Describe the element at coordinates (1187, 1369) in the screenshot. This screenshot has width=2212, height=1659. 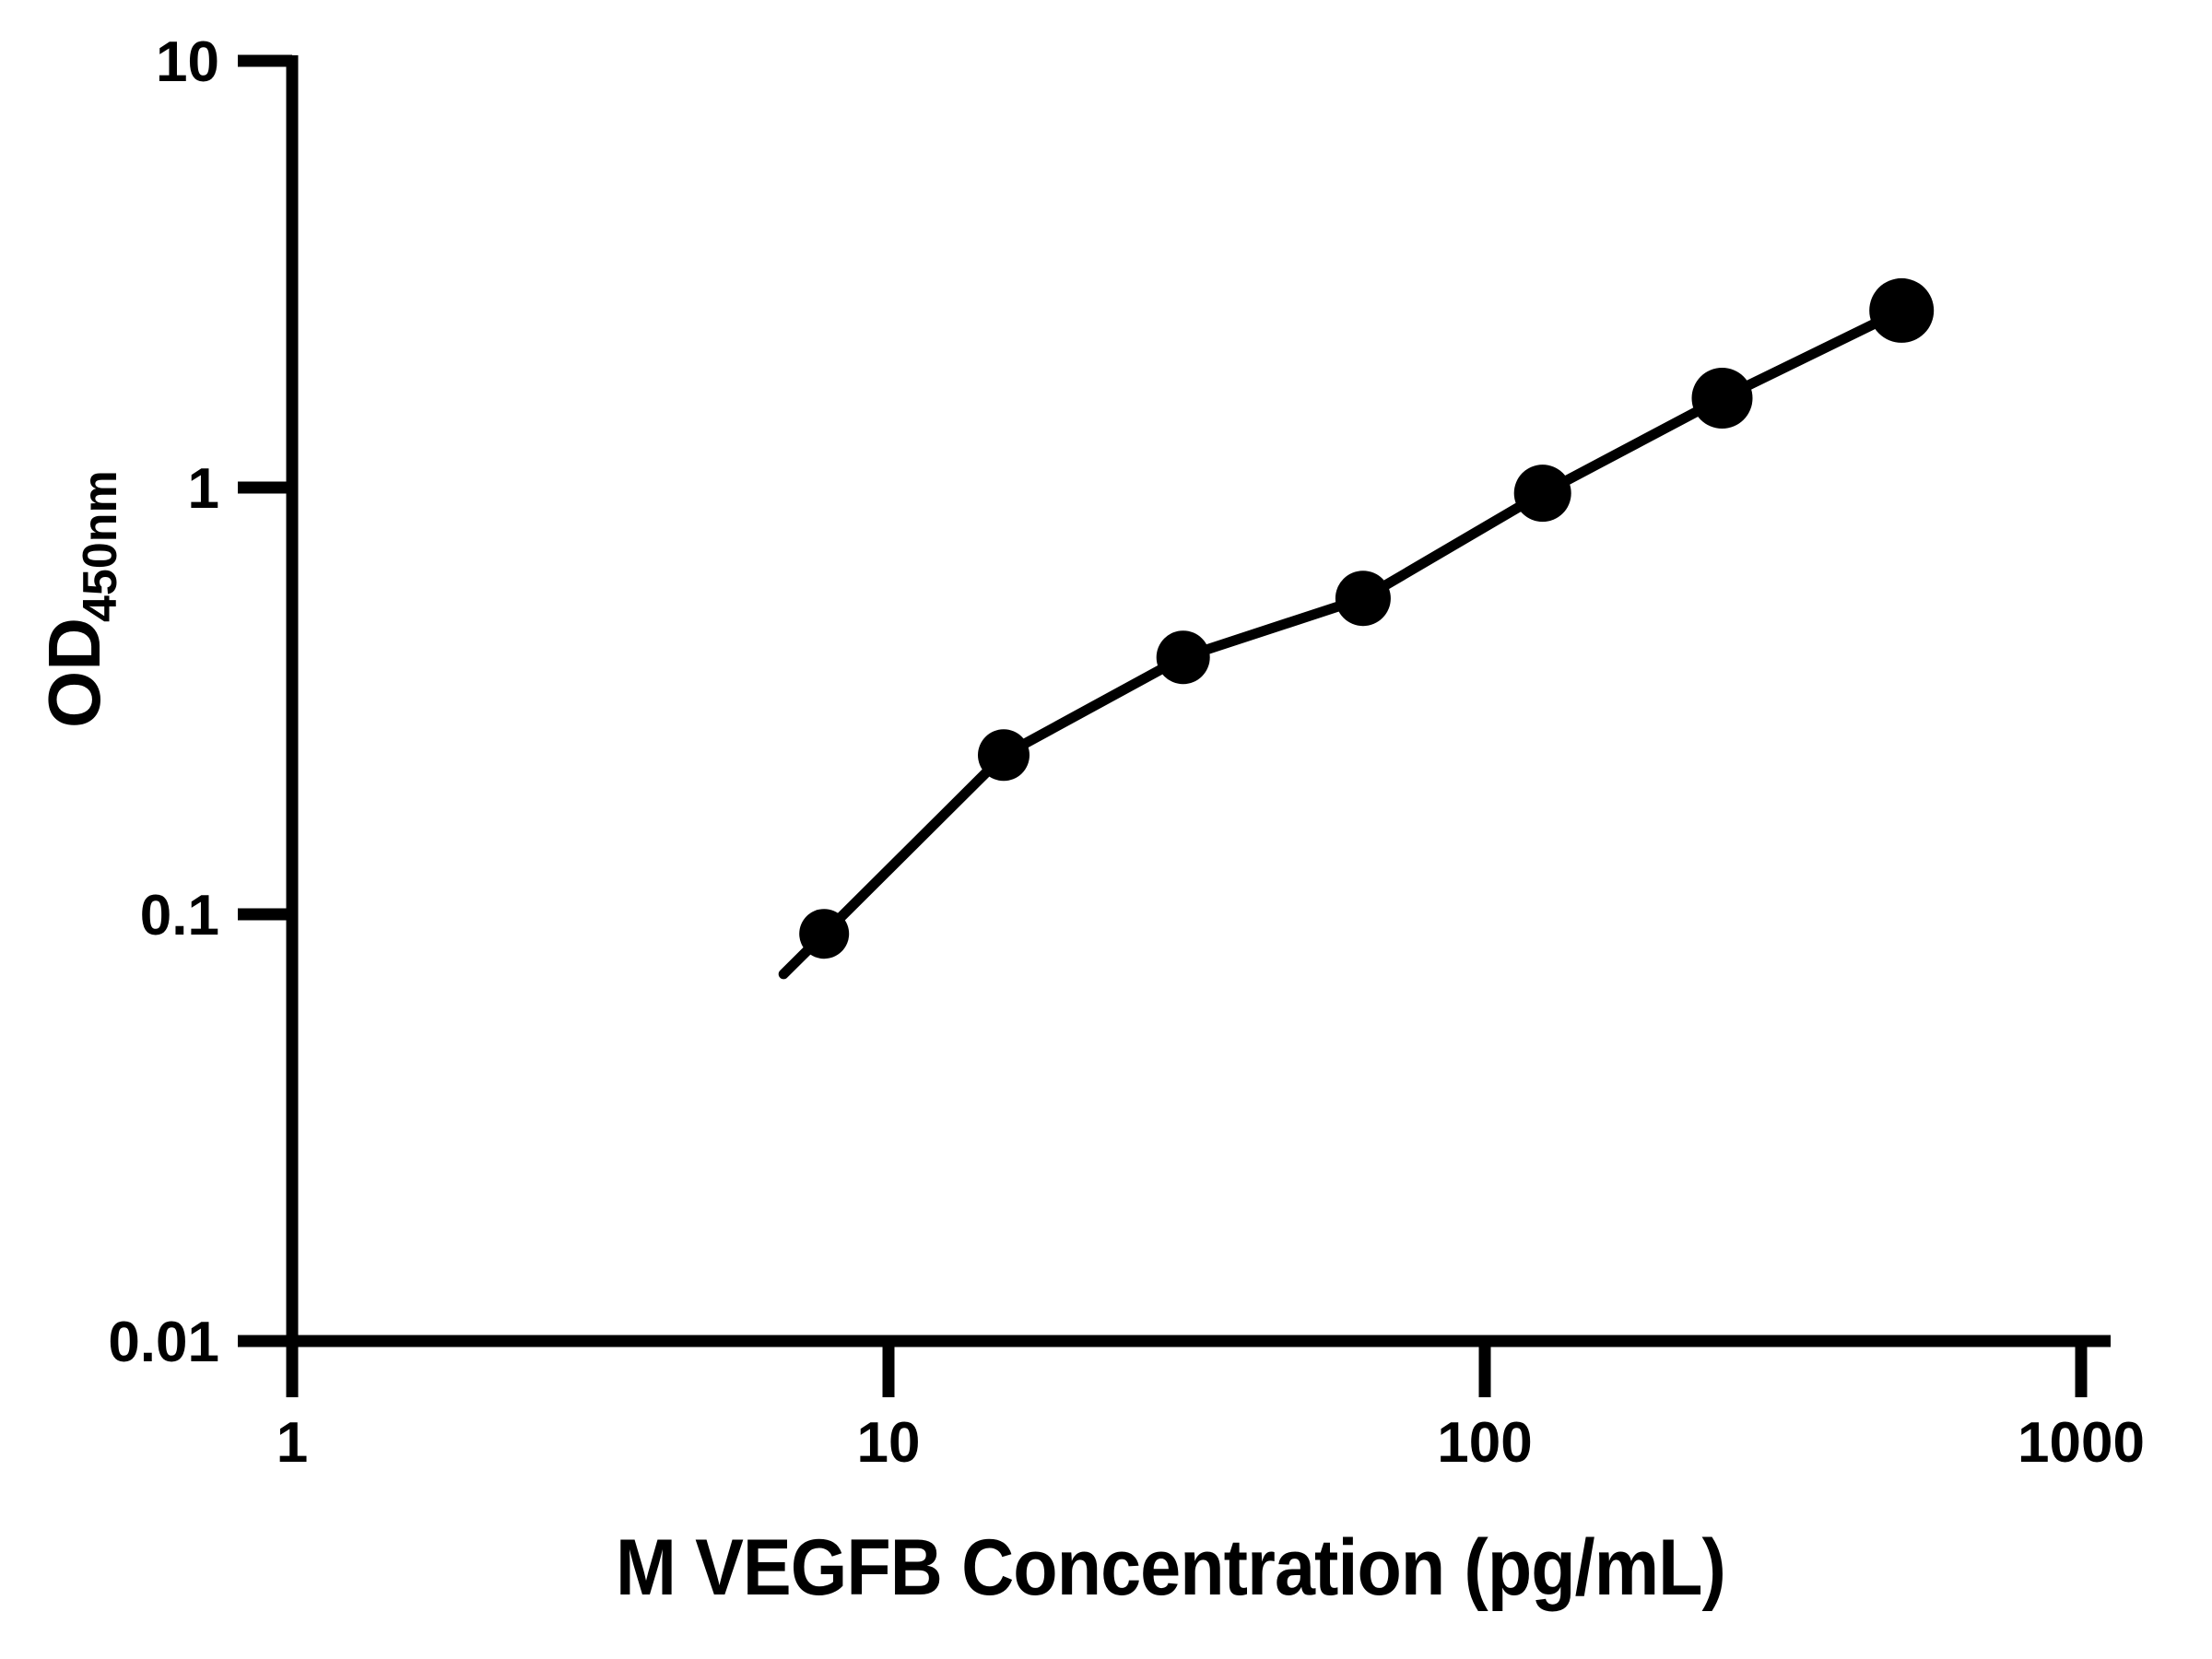
I see `x-axis-ticks` at that location.